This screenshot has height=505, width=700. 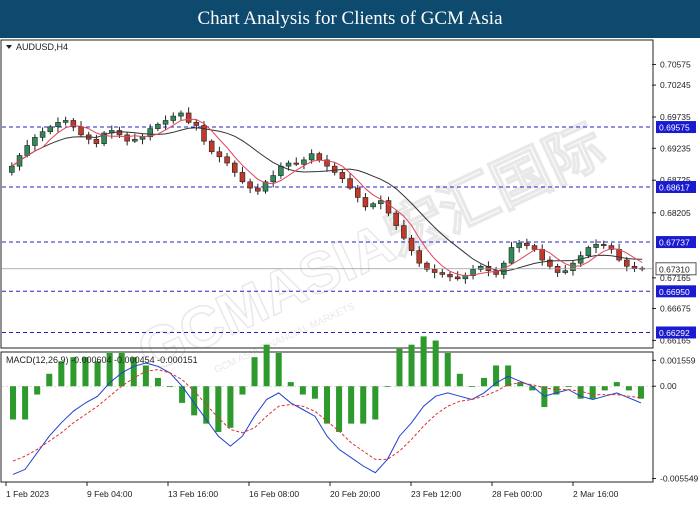 I want to click on price-tick-label: 0.66675, so click(x=675, y=309).